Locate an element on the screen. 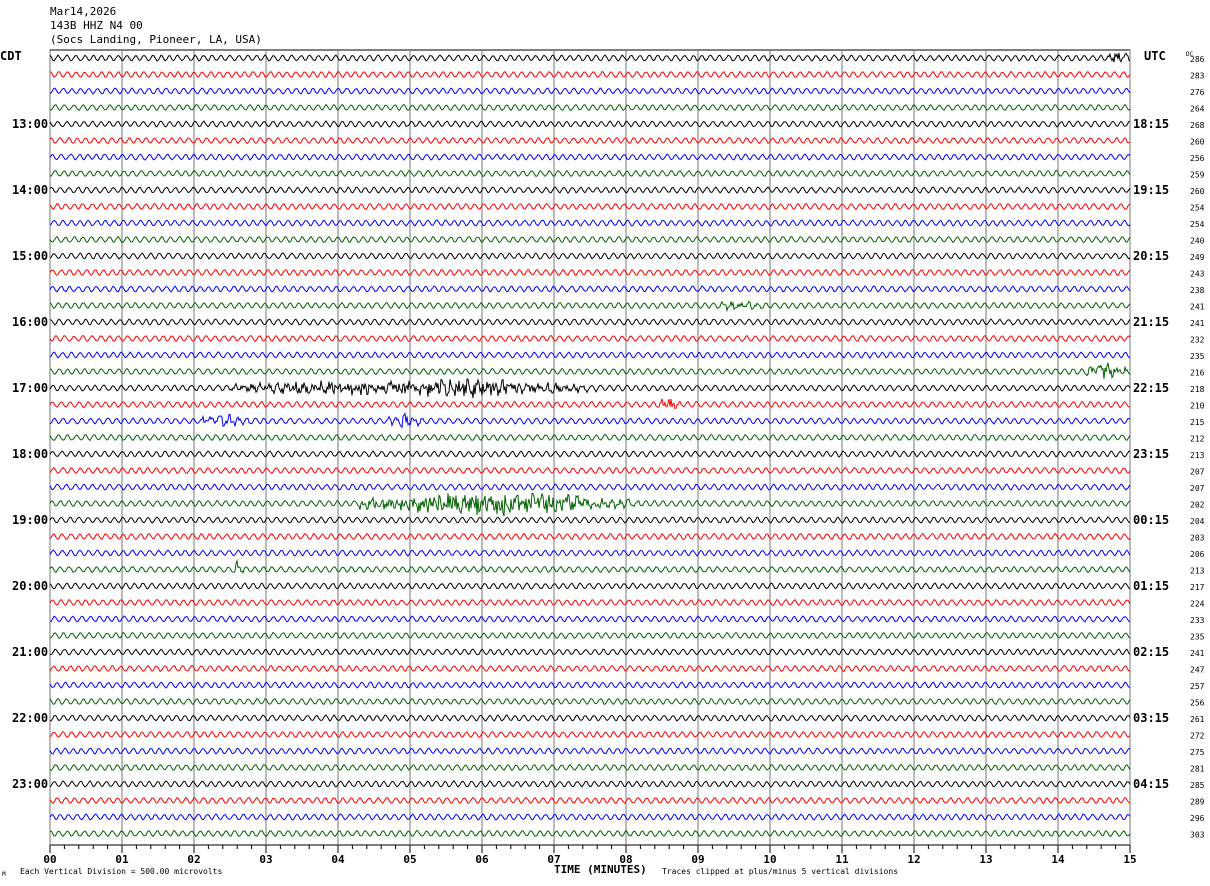 The height and width of the screenshot is (886, 1210). left-hour-label: 19:00 is located at coordinates (30, 520).